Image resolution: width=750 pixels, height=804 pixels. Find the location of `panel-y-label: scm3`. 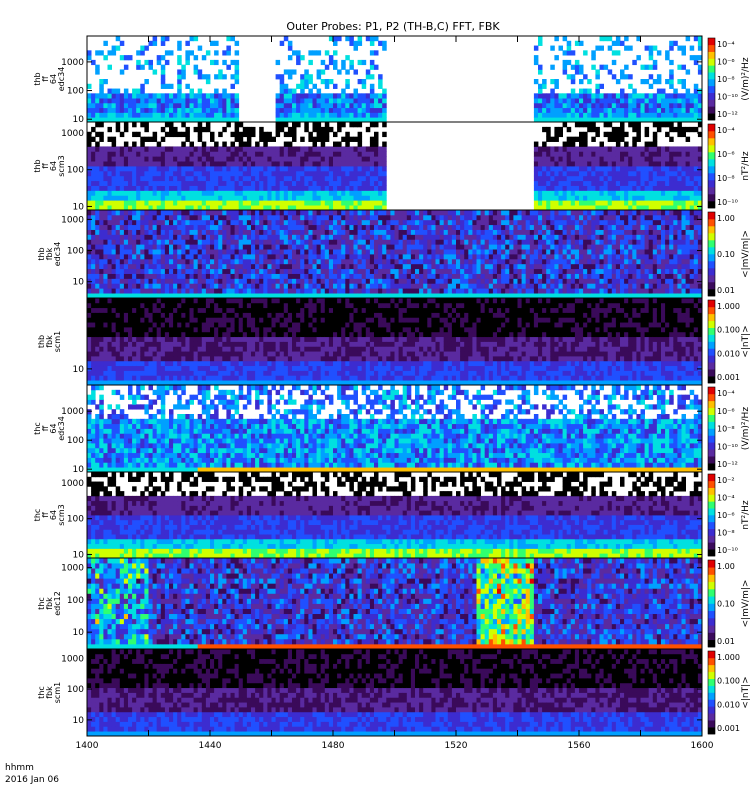

panel-y-label: scm3 is located at coordinates (61, 165).